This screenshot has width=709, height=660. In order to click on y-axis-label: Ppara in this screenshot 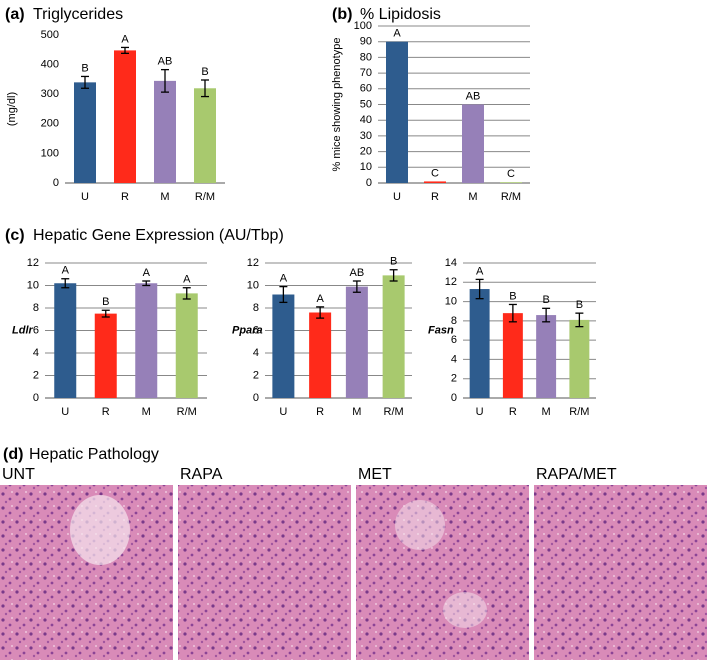, I will do `click(247, 330)`.